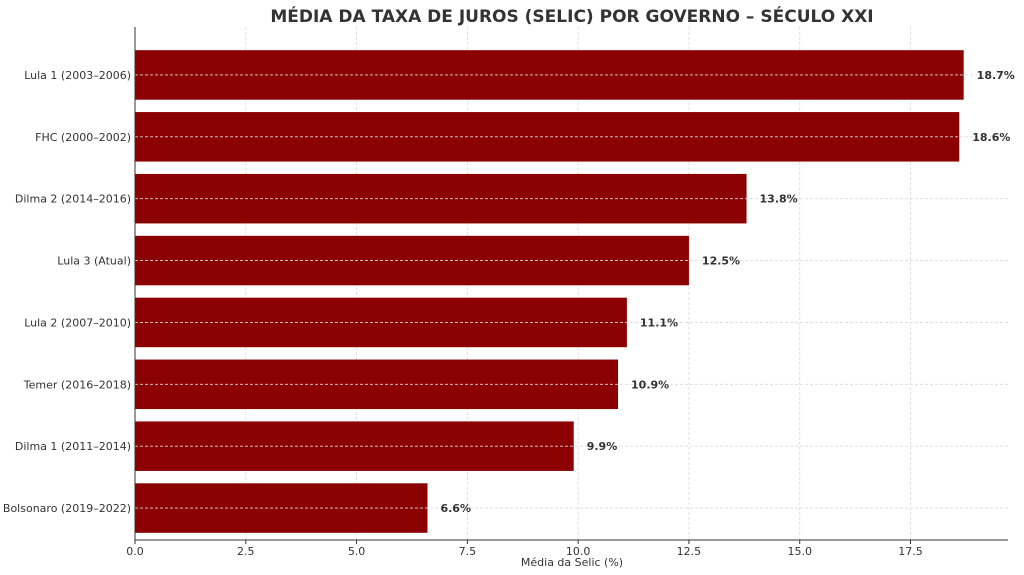 Image resolution: width=1024 pixels, height=575 pixels. I want to click on value-label: 11.1%, so click(659, 322).